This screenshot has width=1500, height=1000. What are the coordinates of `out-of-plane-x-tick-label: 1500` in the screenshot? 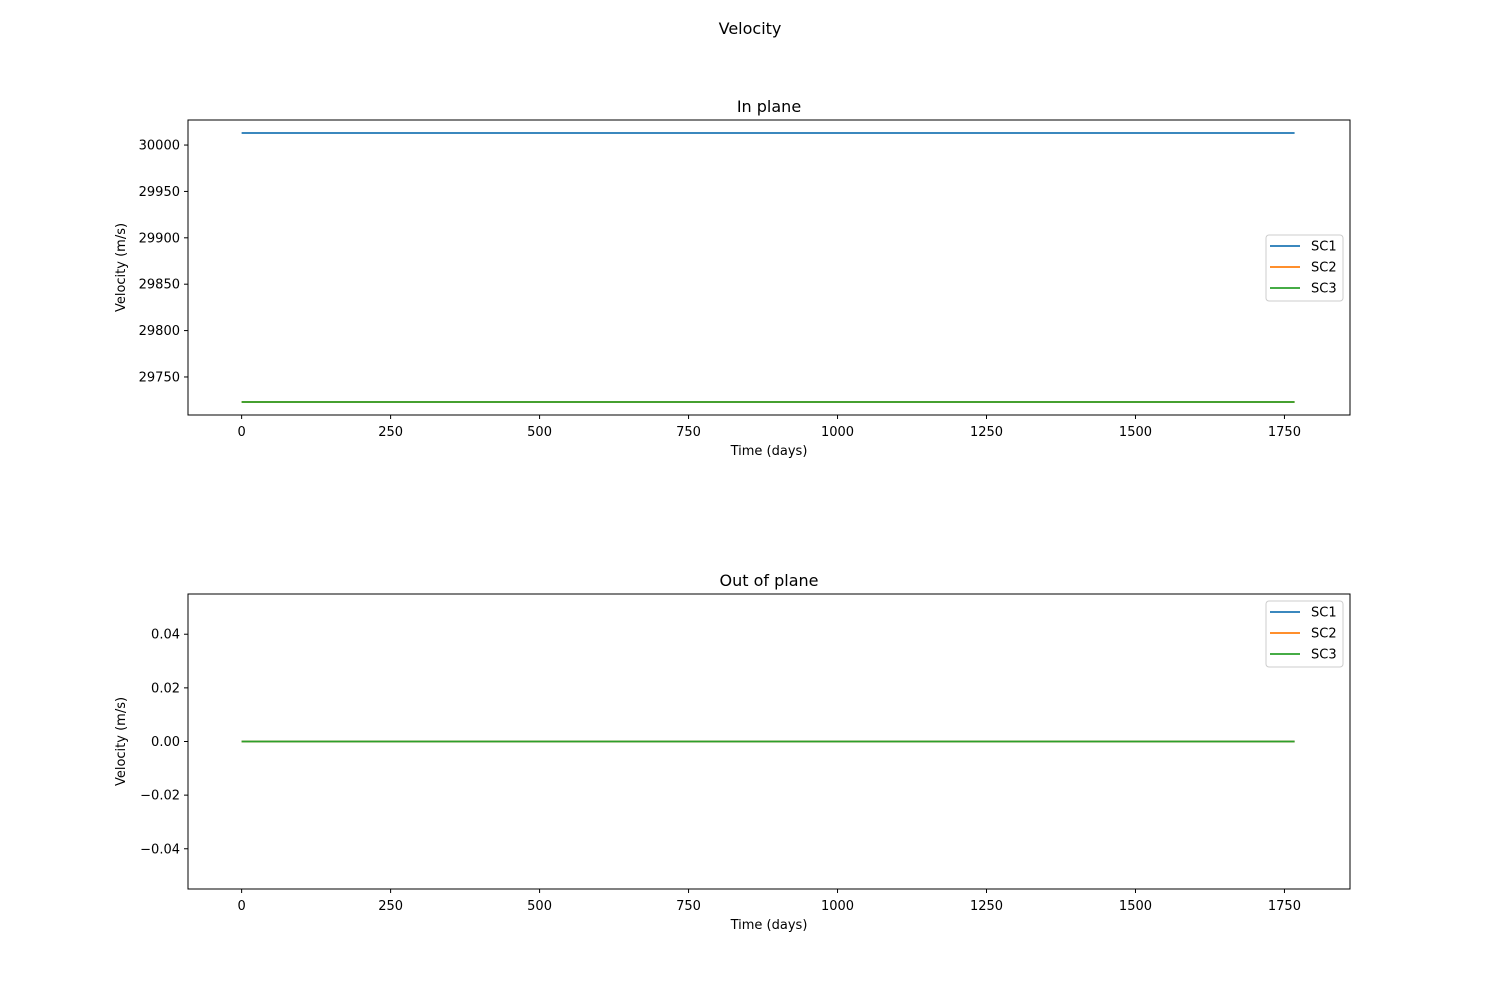 It's located at (1135, 906).